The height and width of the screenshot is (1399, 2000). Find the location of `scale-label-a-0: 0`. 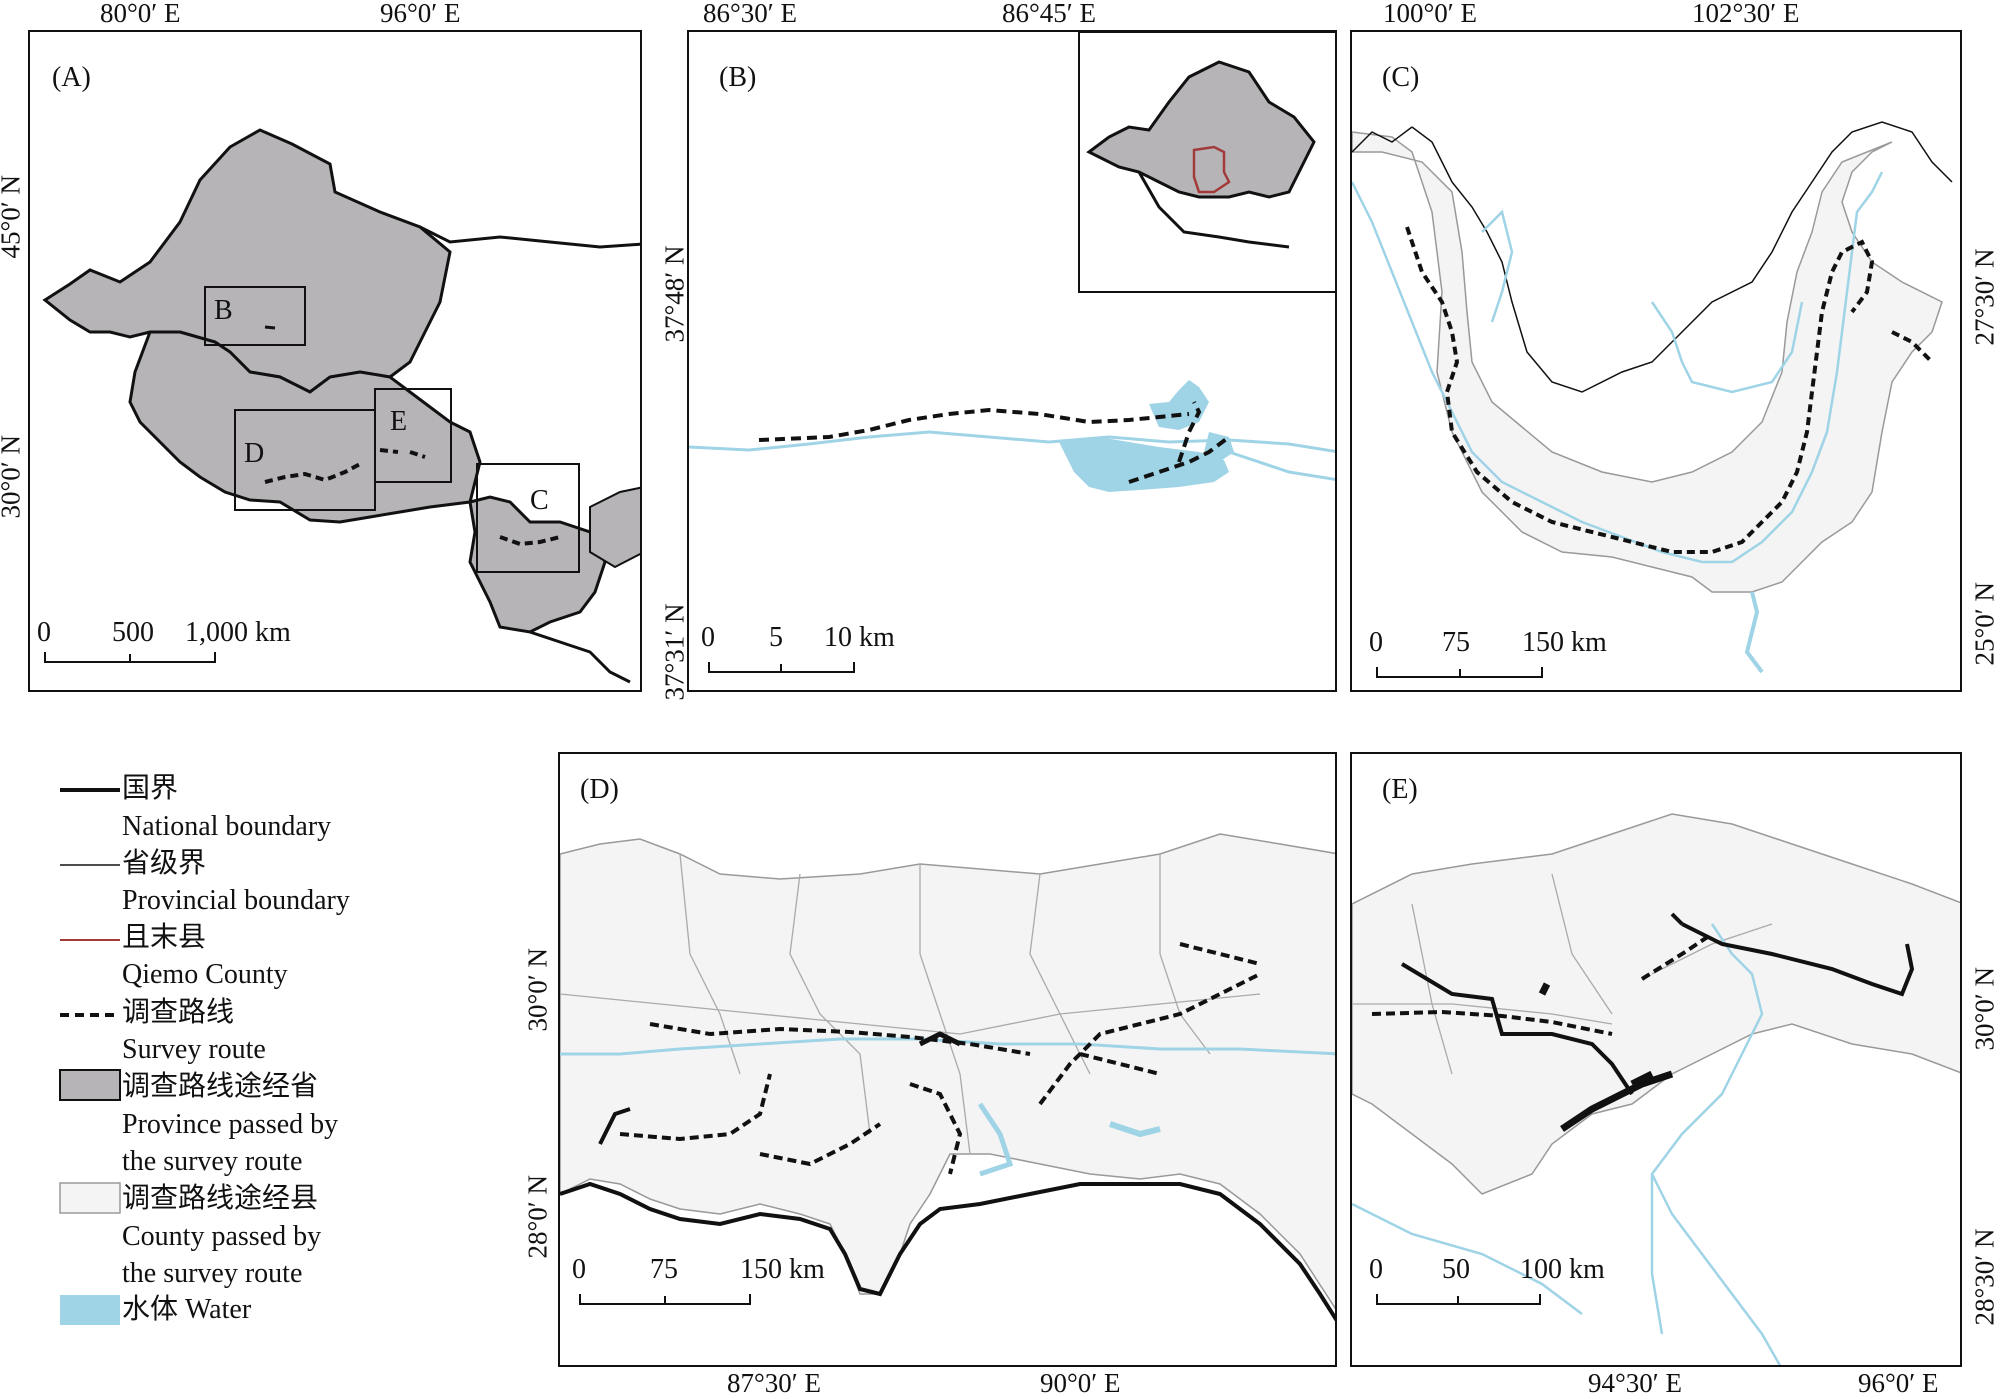

scale-label-a-0: 0 is located at coordinates (44, 632).